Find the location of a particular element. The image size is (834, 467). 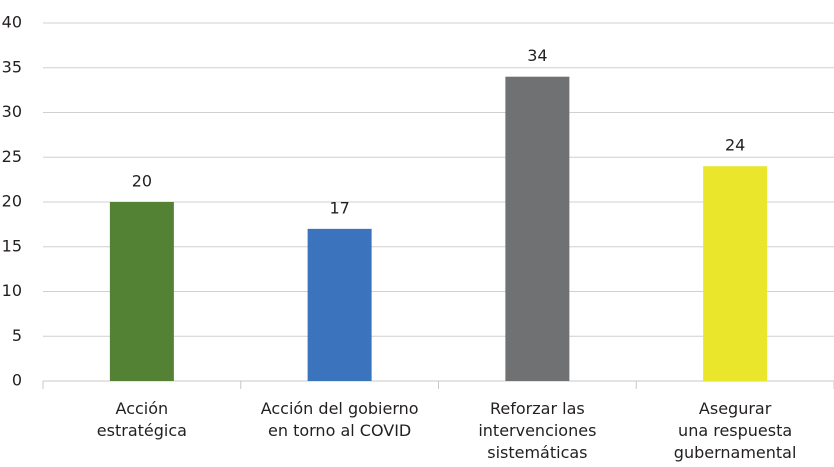

y-tick-label: 40 is located at coordinates (12, 22).